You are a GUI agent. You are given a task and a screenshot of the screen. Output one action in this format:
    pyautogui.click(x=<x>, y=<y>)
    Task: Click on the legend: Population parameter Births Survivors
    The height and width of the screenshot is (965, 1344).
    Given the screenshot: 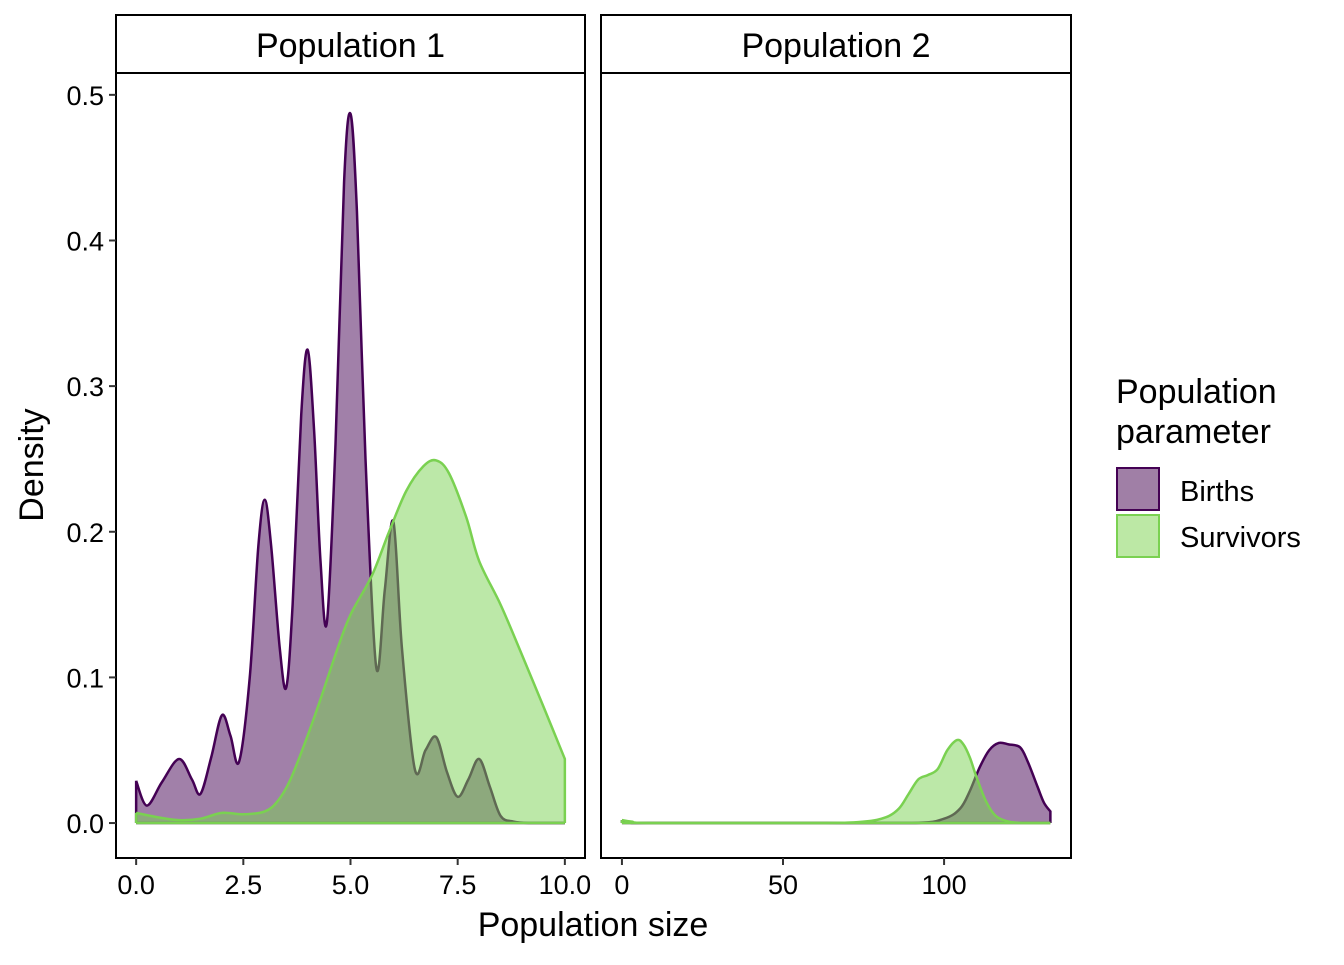 What is the action you would take?
    pyautogui.click(x=1208, y=465)
    